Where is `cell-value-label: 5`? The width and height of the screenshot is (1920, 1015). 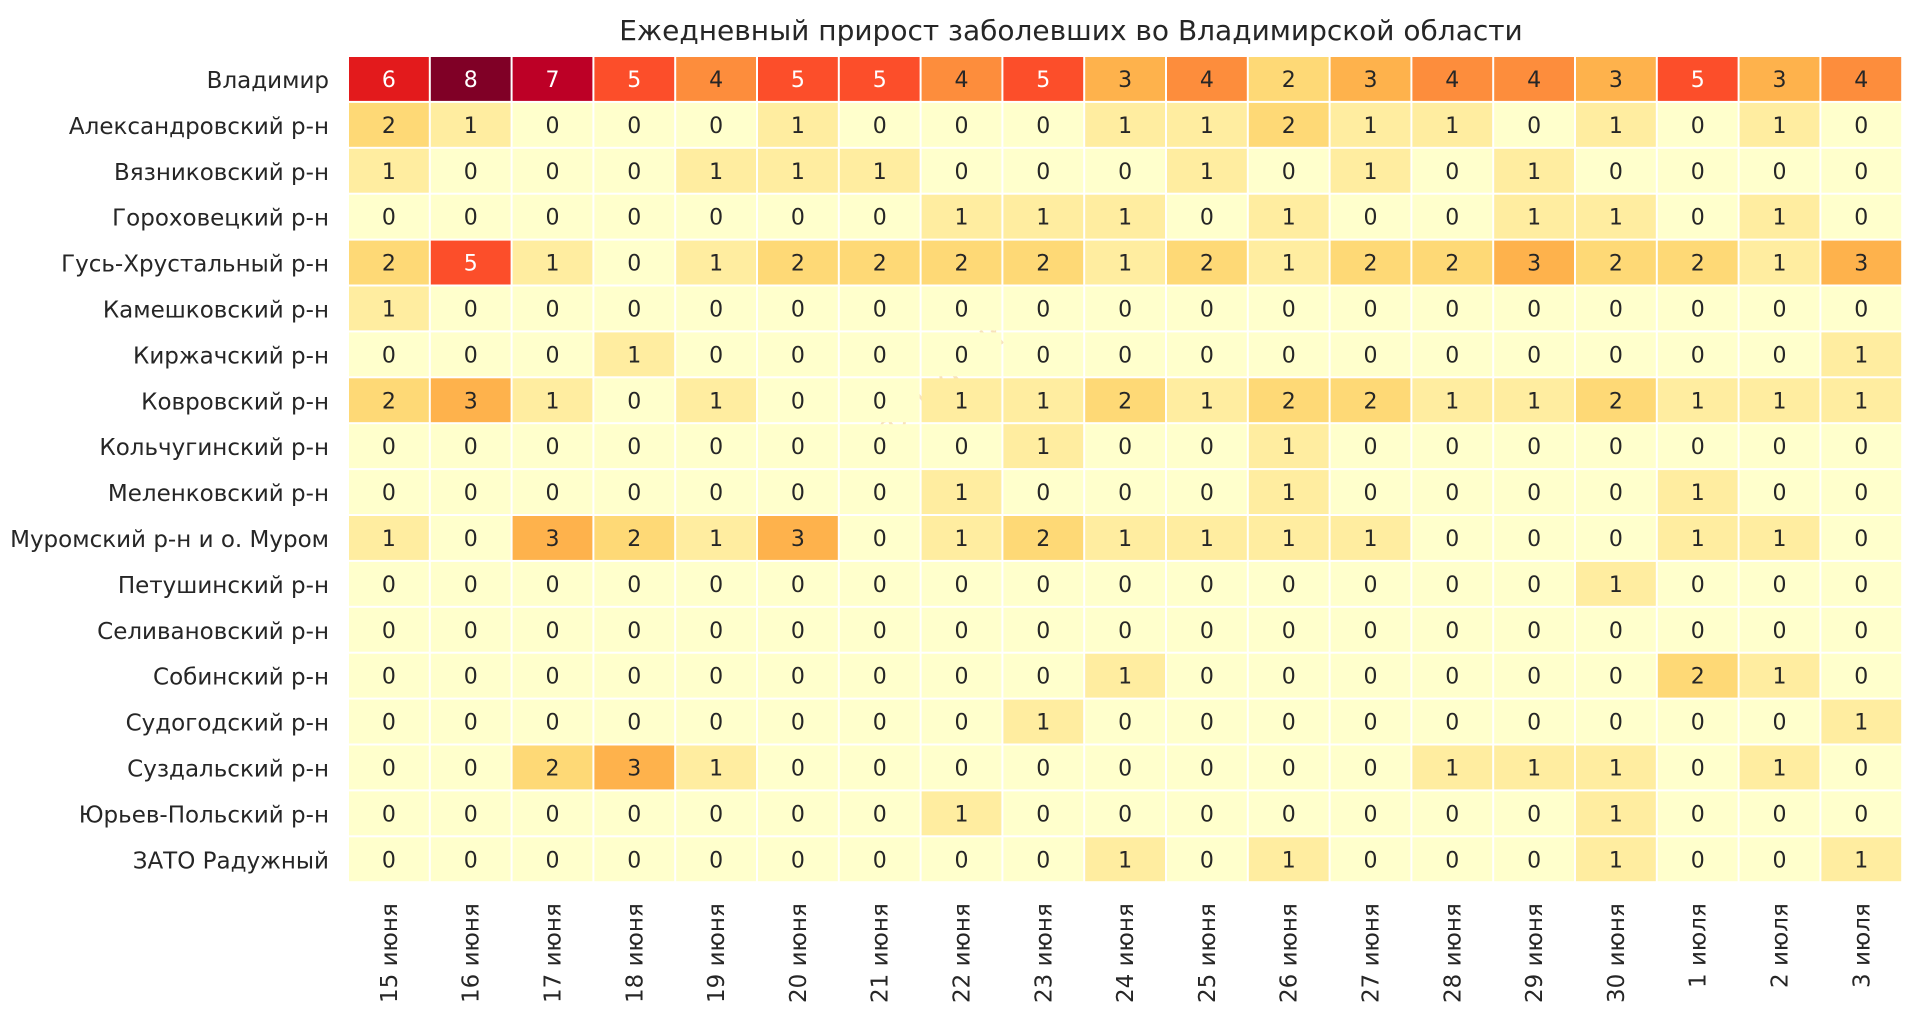 cell-value-label: 5 is located at coordinates (634, 80).